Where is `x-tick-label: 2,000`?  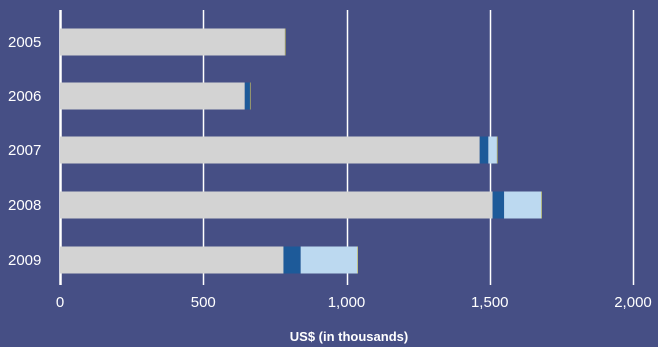
x-tick-label: 2,000 is located at coordinates (633, 302).